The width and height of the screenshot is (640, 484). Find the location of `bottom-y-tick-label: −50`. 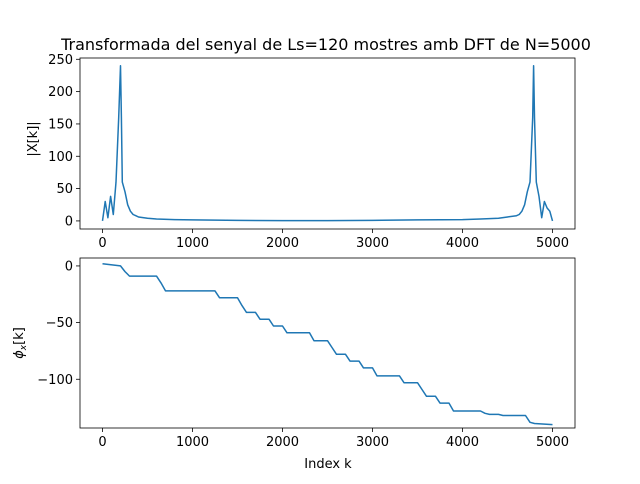

bottom-y-tick-label: −50 is located at coordinates (59, 323).